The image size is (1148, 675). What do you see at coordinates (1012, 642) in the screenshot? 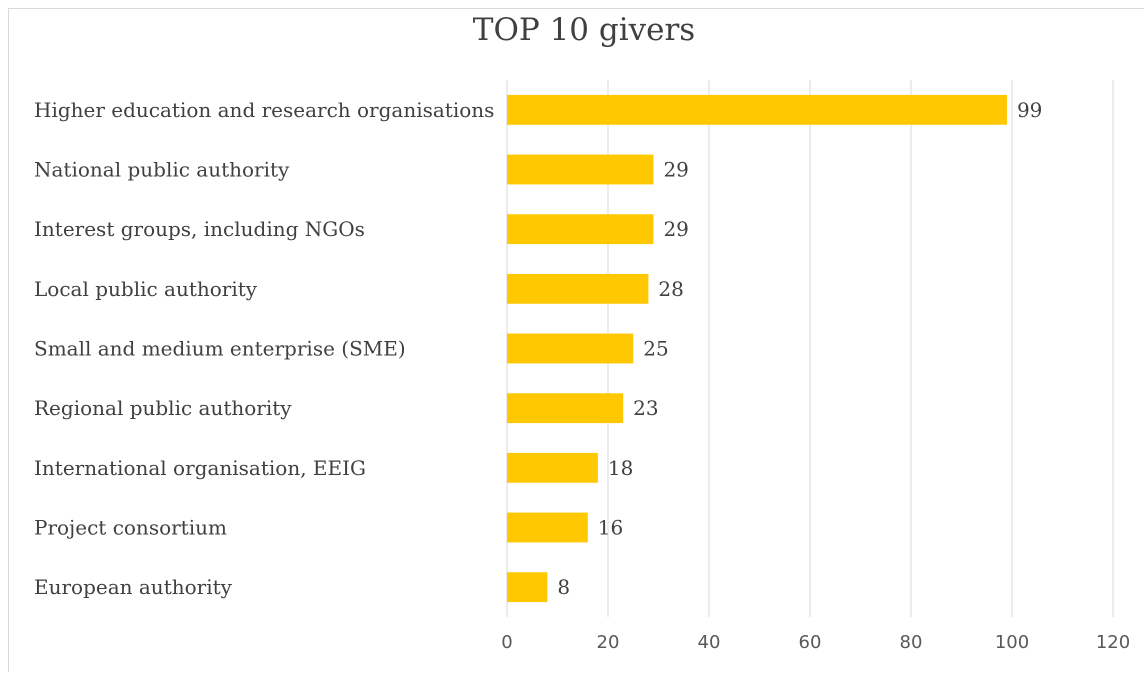
I see `x-tick-label-5: 100` at bounding box center [1012, 642].